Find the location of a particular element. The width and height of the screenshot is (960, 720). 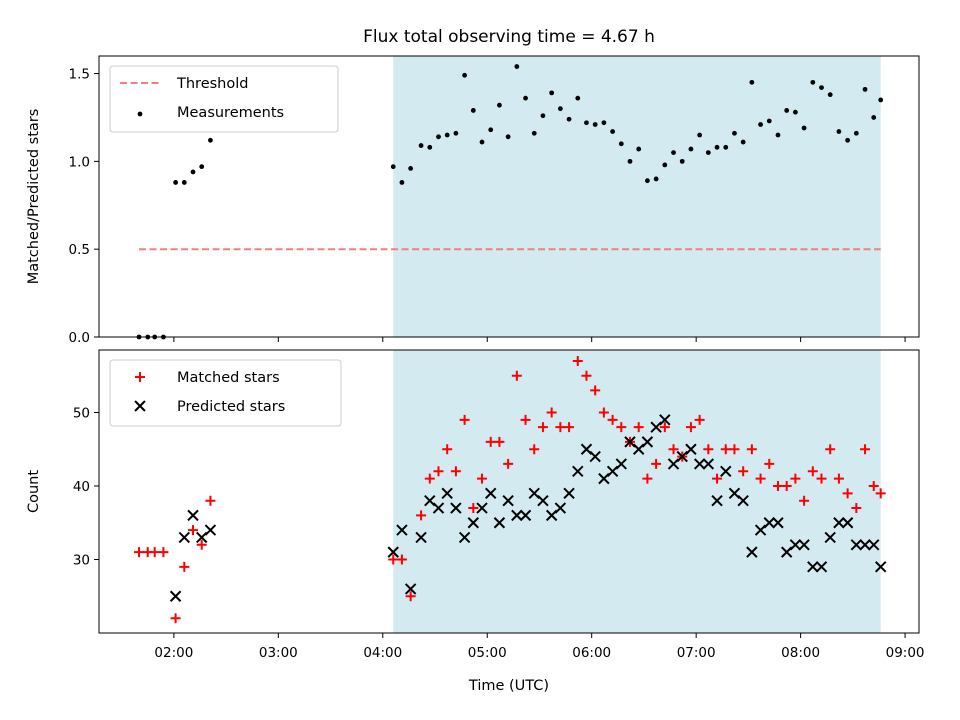

x-tick-label: 05:00 is located at coordinates (487, 653).